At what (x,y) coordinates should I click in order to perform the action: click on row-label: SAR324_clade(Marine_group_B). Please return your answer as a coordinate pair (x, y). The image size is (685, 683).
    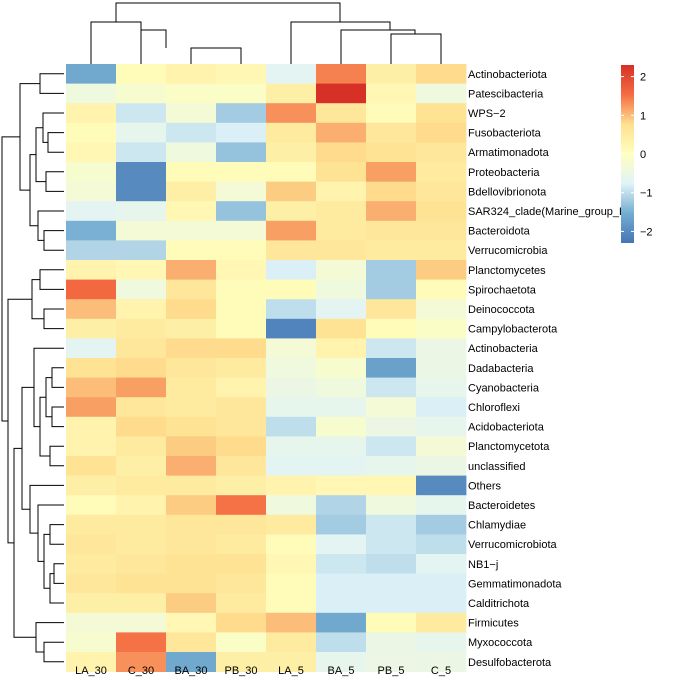
    Looking at the image, I should click on (549, 212).